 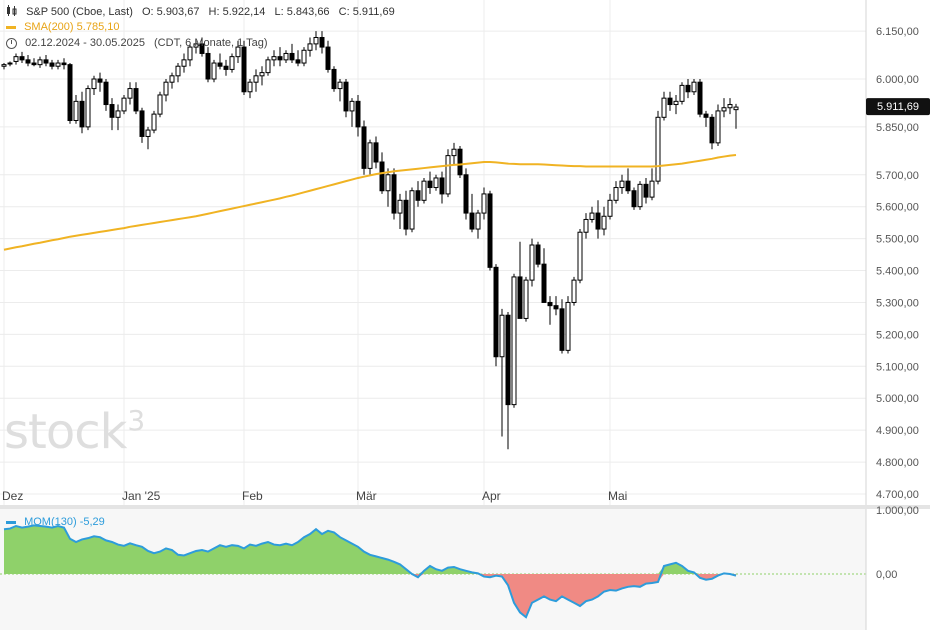 What do you see at coordinates (62, 27) in the screenshot?
I see `legend-sma: SMA(200) 5.785,10` at bounding box center [62, 27].